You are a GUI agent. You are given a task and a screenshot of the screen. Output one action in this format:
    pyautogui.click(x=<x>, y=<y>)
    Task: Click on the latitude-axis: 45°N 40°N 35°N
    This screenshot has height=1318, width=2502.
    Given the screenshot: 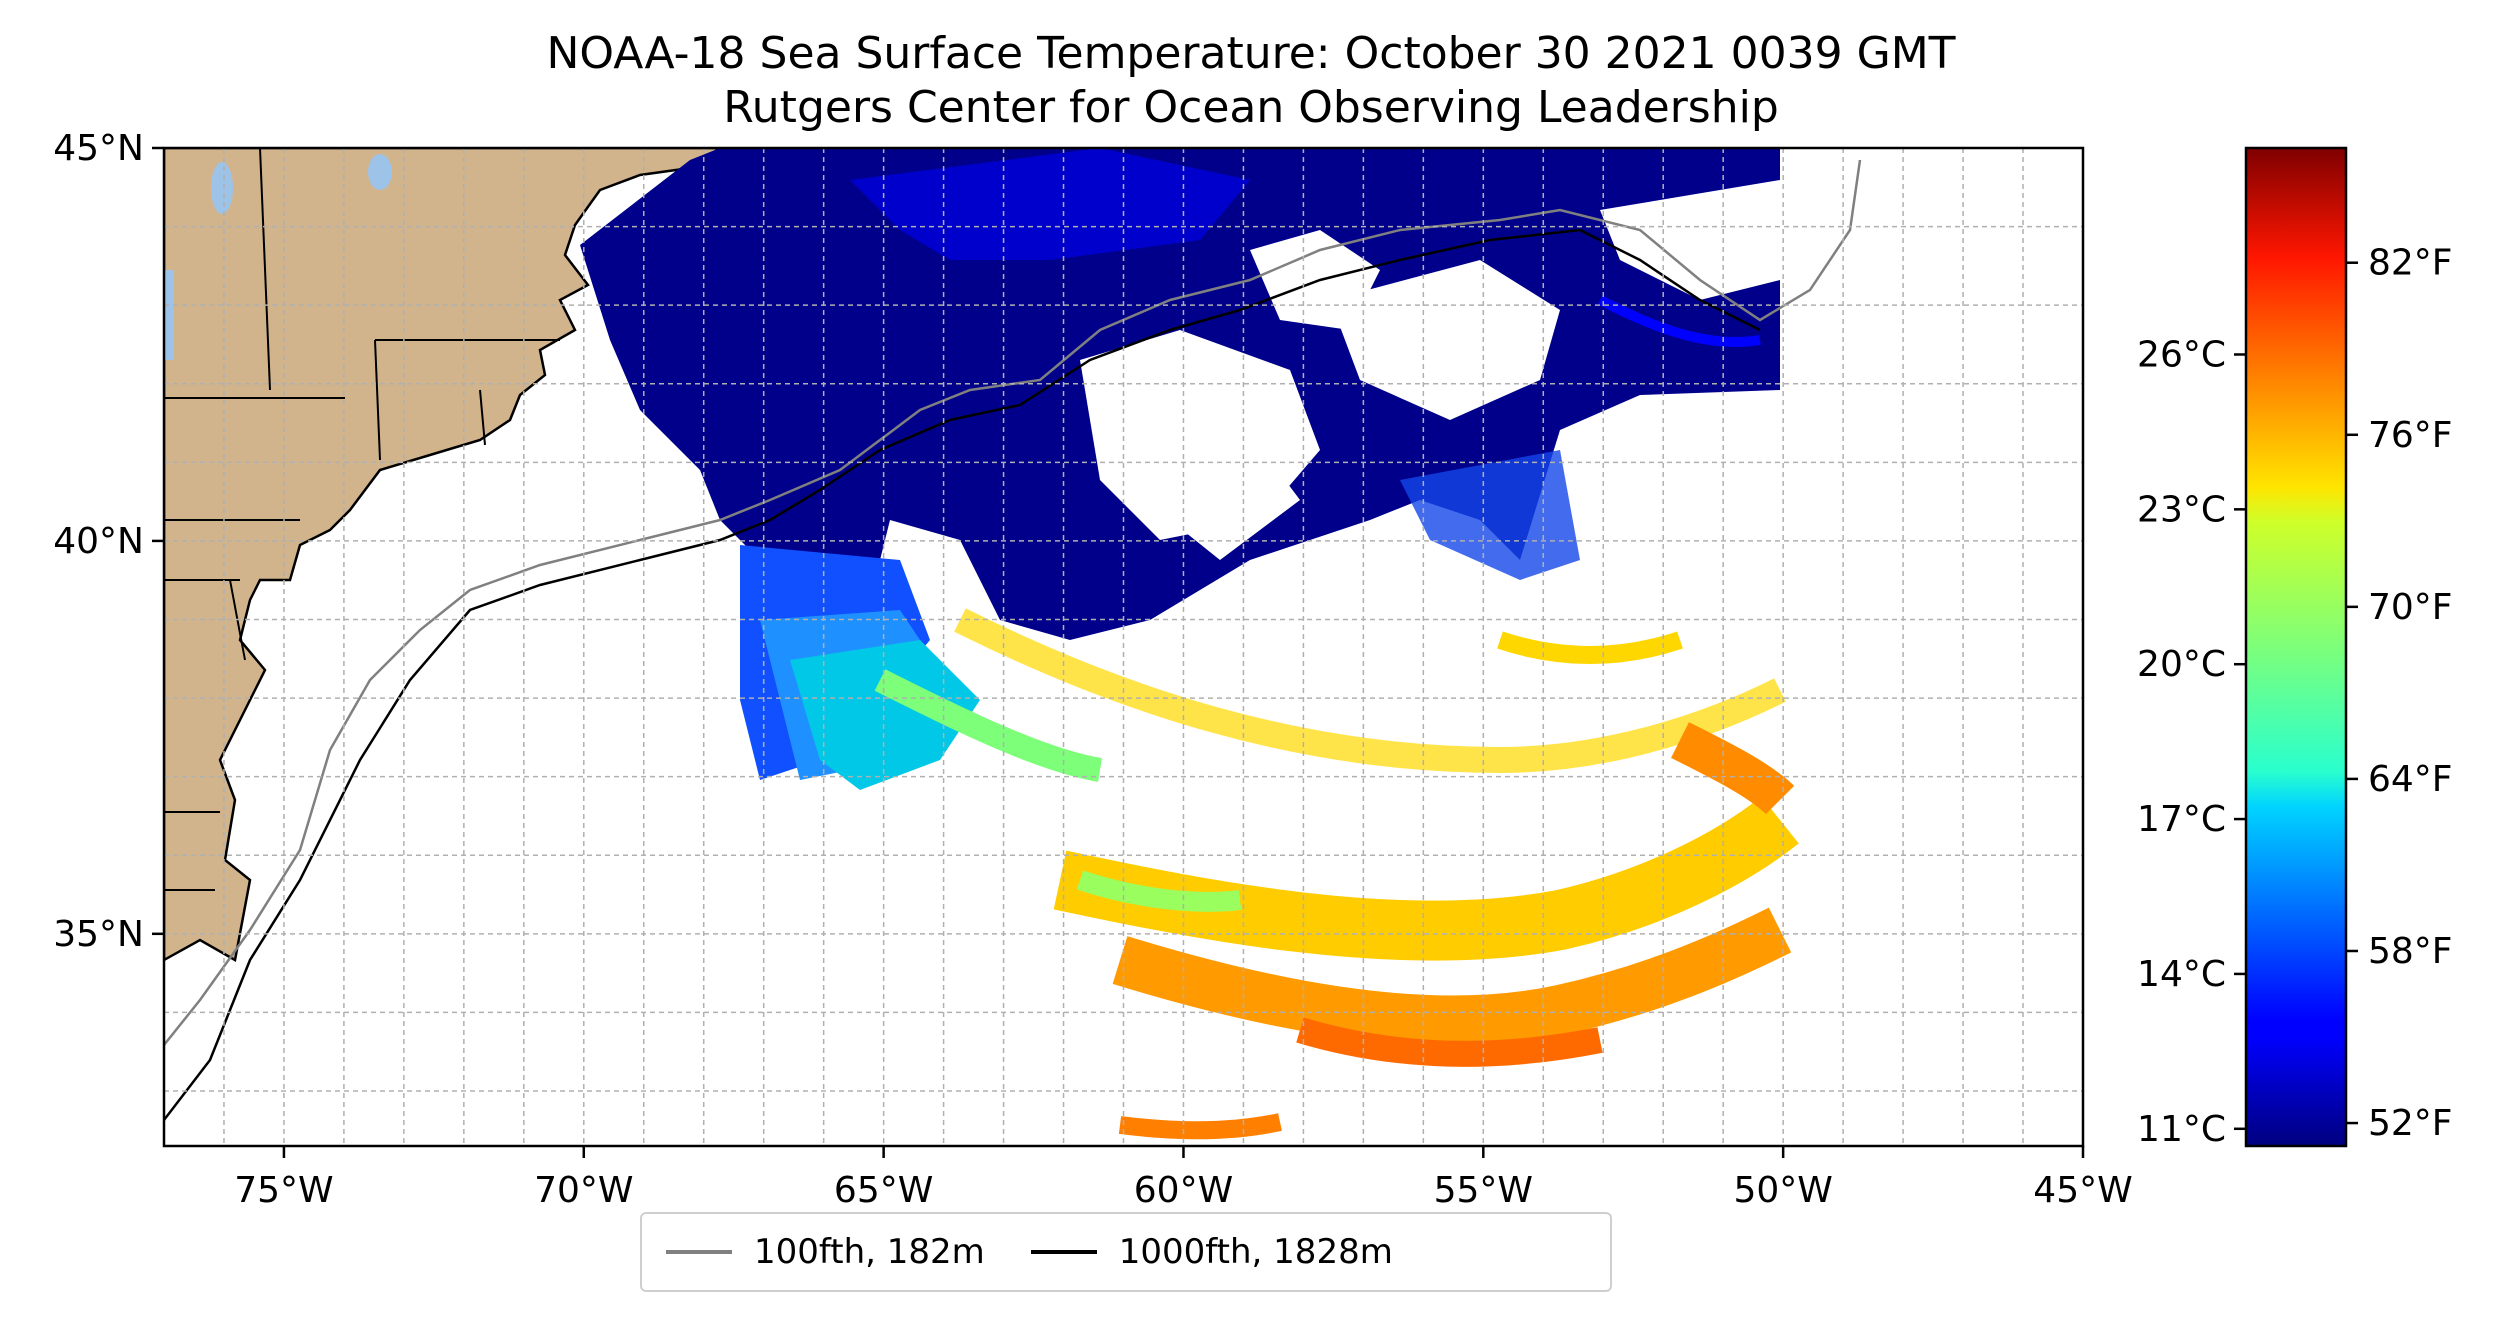 What is the action you would take?
    pyautogui.click(x=108, y=541)
    